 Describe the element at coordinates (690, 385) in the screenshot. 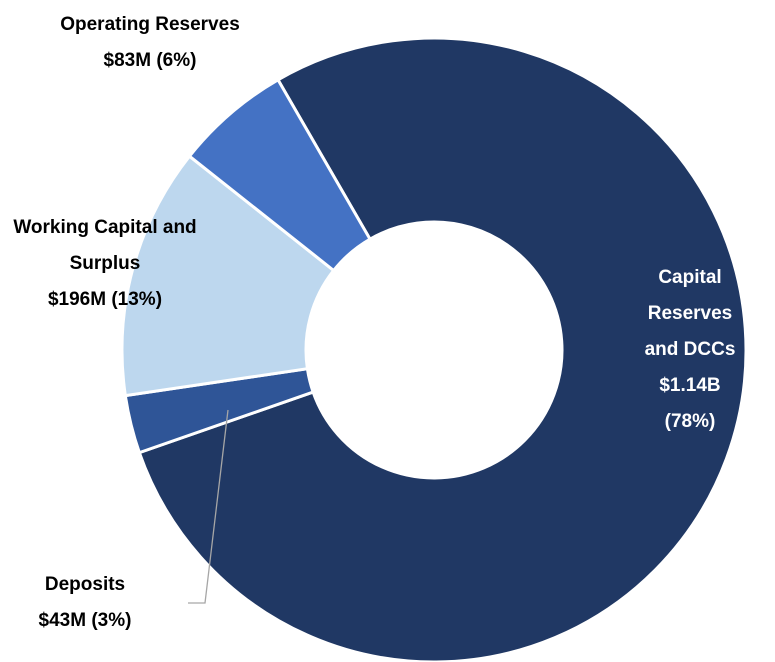

I see `amount-label: $1.14B` at that location.